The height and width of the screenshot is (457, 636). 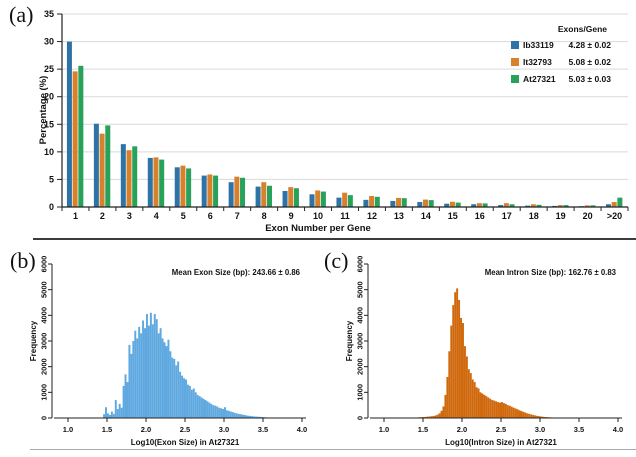 What do you see at coordinates (323, 199) in the screenshot?
I see `bar-At27321-cat10` at bounding box center [323, 199].